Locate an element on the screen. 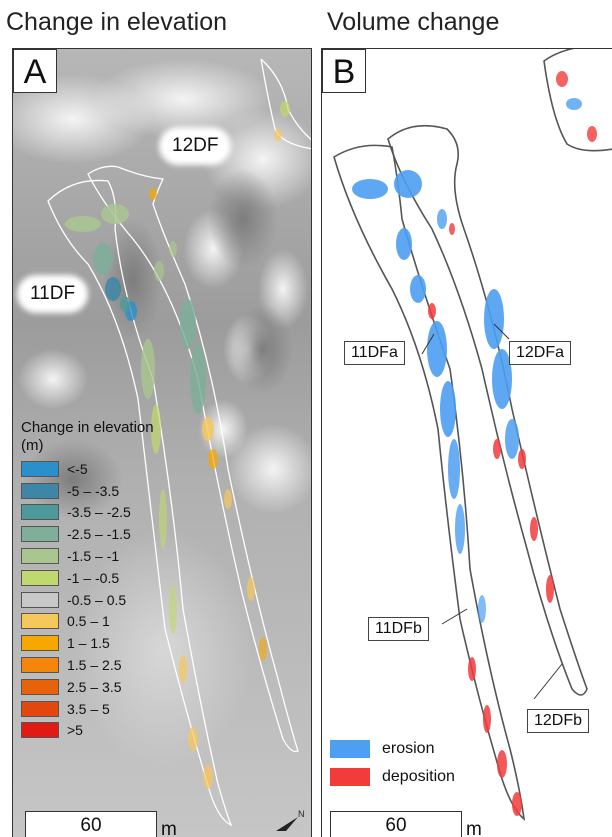  legend-item: 1.5 – 2.5 is located at coordinates (95, 665).